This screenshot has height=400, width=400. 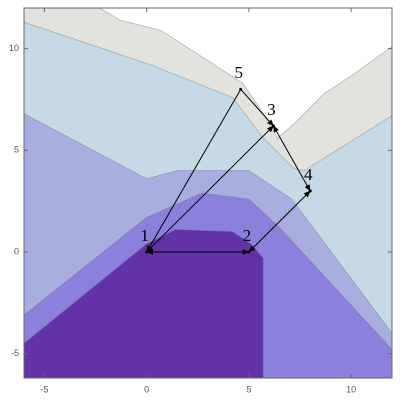 I want to click on x-tick-label: 10, so click(x=351, y=389).